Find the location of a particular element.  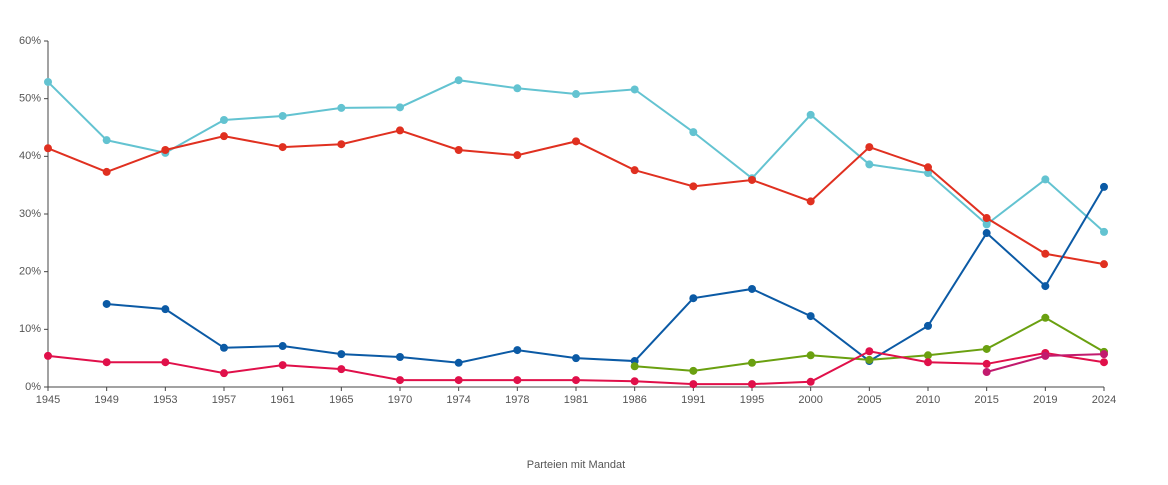

y-tick-label: 0% is located at coordinates (33, 387).